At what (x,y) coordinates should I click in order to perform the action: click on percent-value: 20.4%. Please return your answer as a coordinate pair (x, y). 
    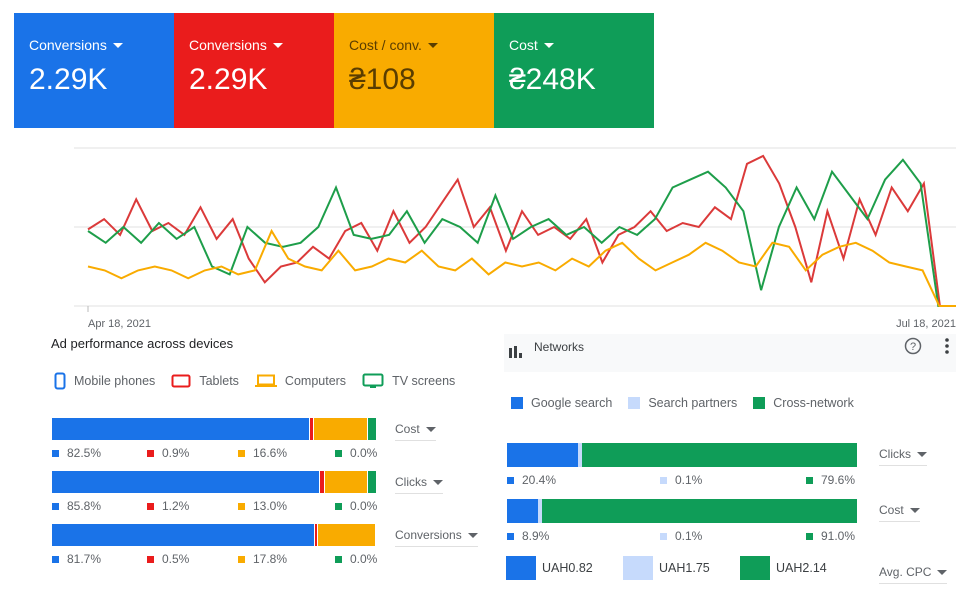
    Looking at the image, I should click on (539, 480).